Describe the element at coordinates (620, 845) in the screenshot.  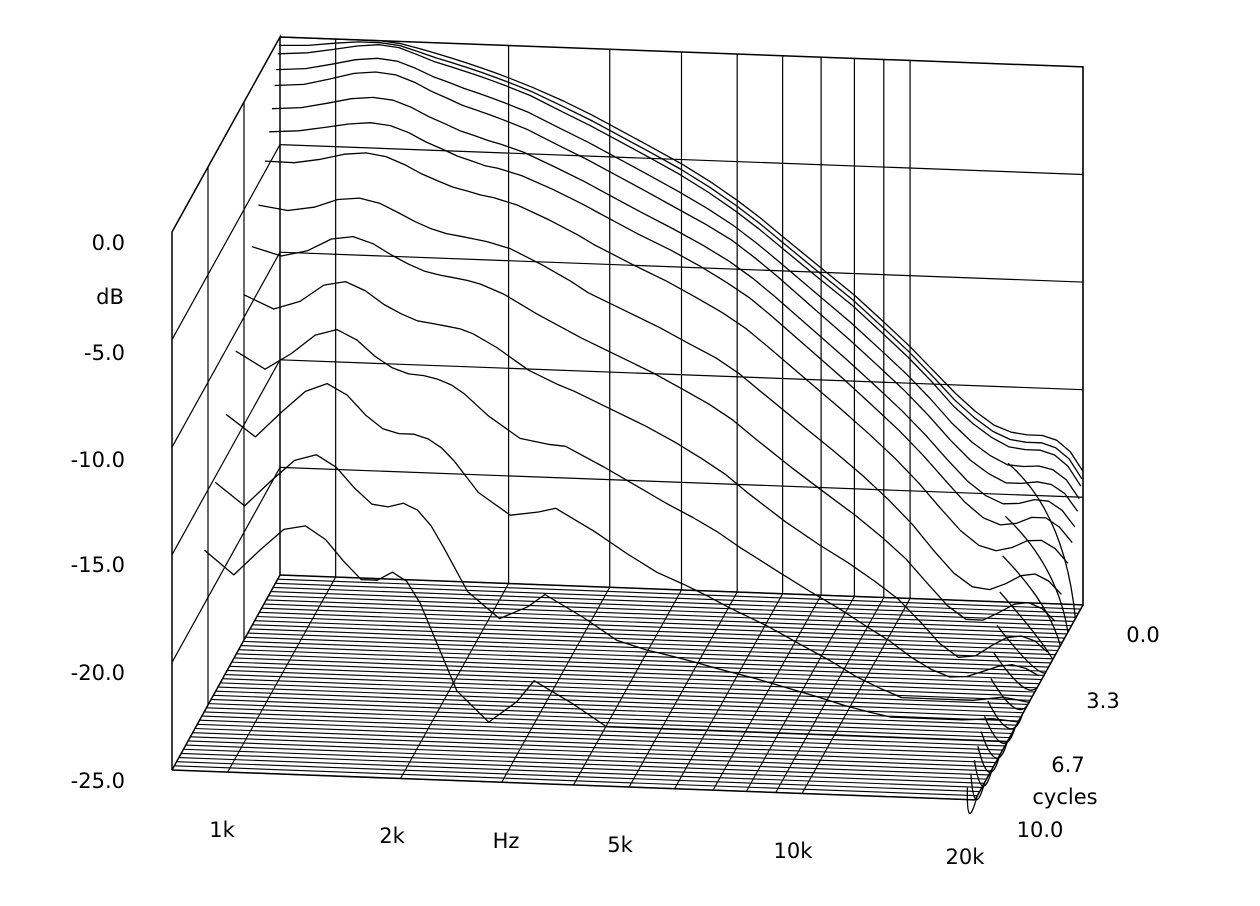
I see `x-tick-label: 5k` at that location.